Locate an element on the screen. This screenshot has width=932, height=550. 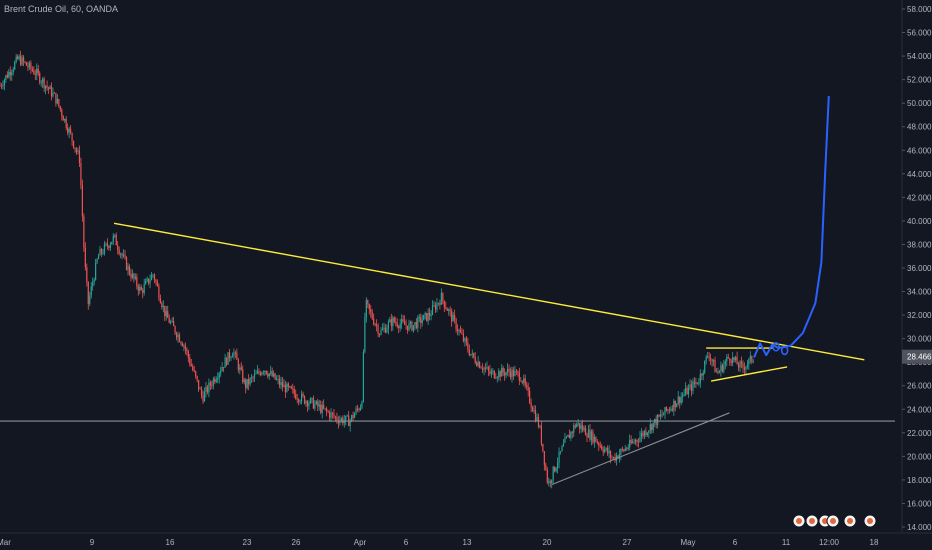
y-tick-label: 50.000 is located at coordinates (919, 103).